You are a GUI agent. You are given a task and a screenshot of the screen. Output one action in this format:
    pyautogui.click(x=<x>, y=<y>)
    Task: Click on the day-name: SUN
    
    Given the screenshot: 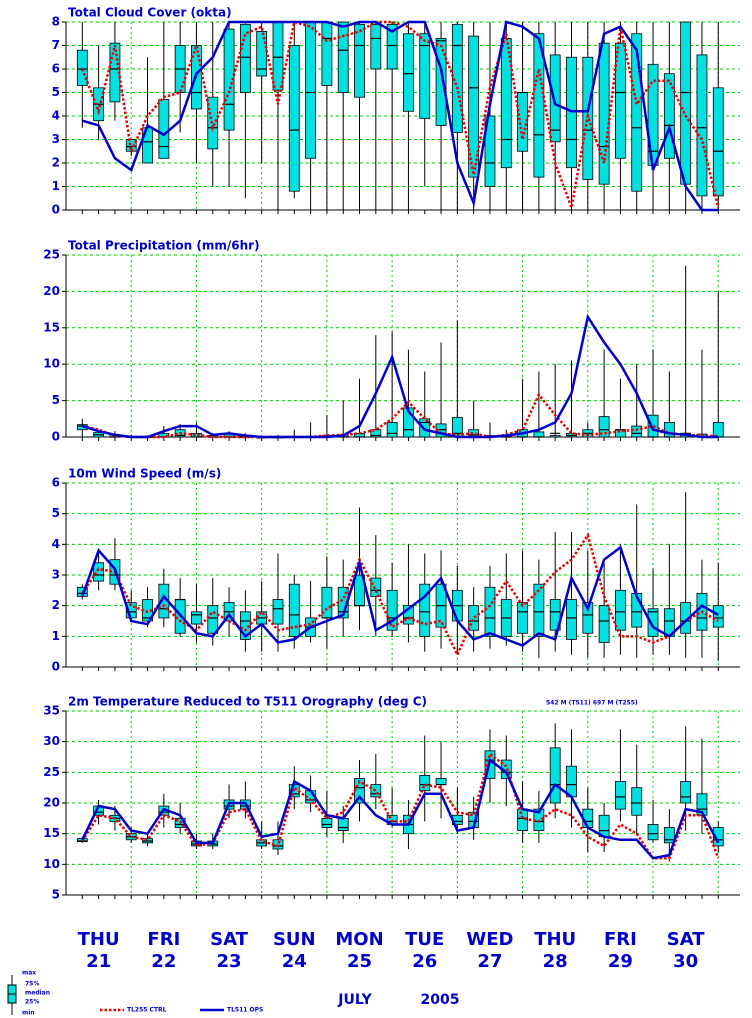 What is the action you would take?
    pyautogui.click(x=294, y=939)
    